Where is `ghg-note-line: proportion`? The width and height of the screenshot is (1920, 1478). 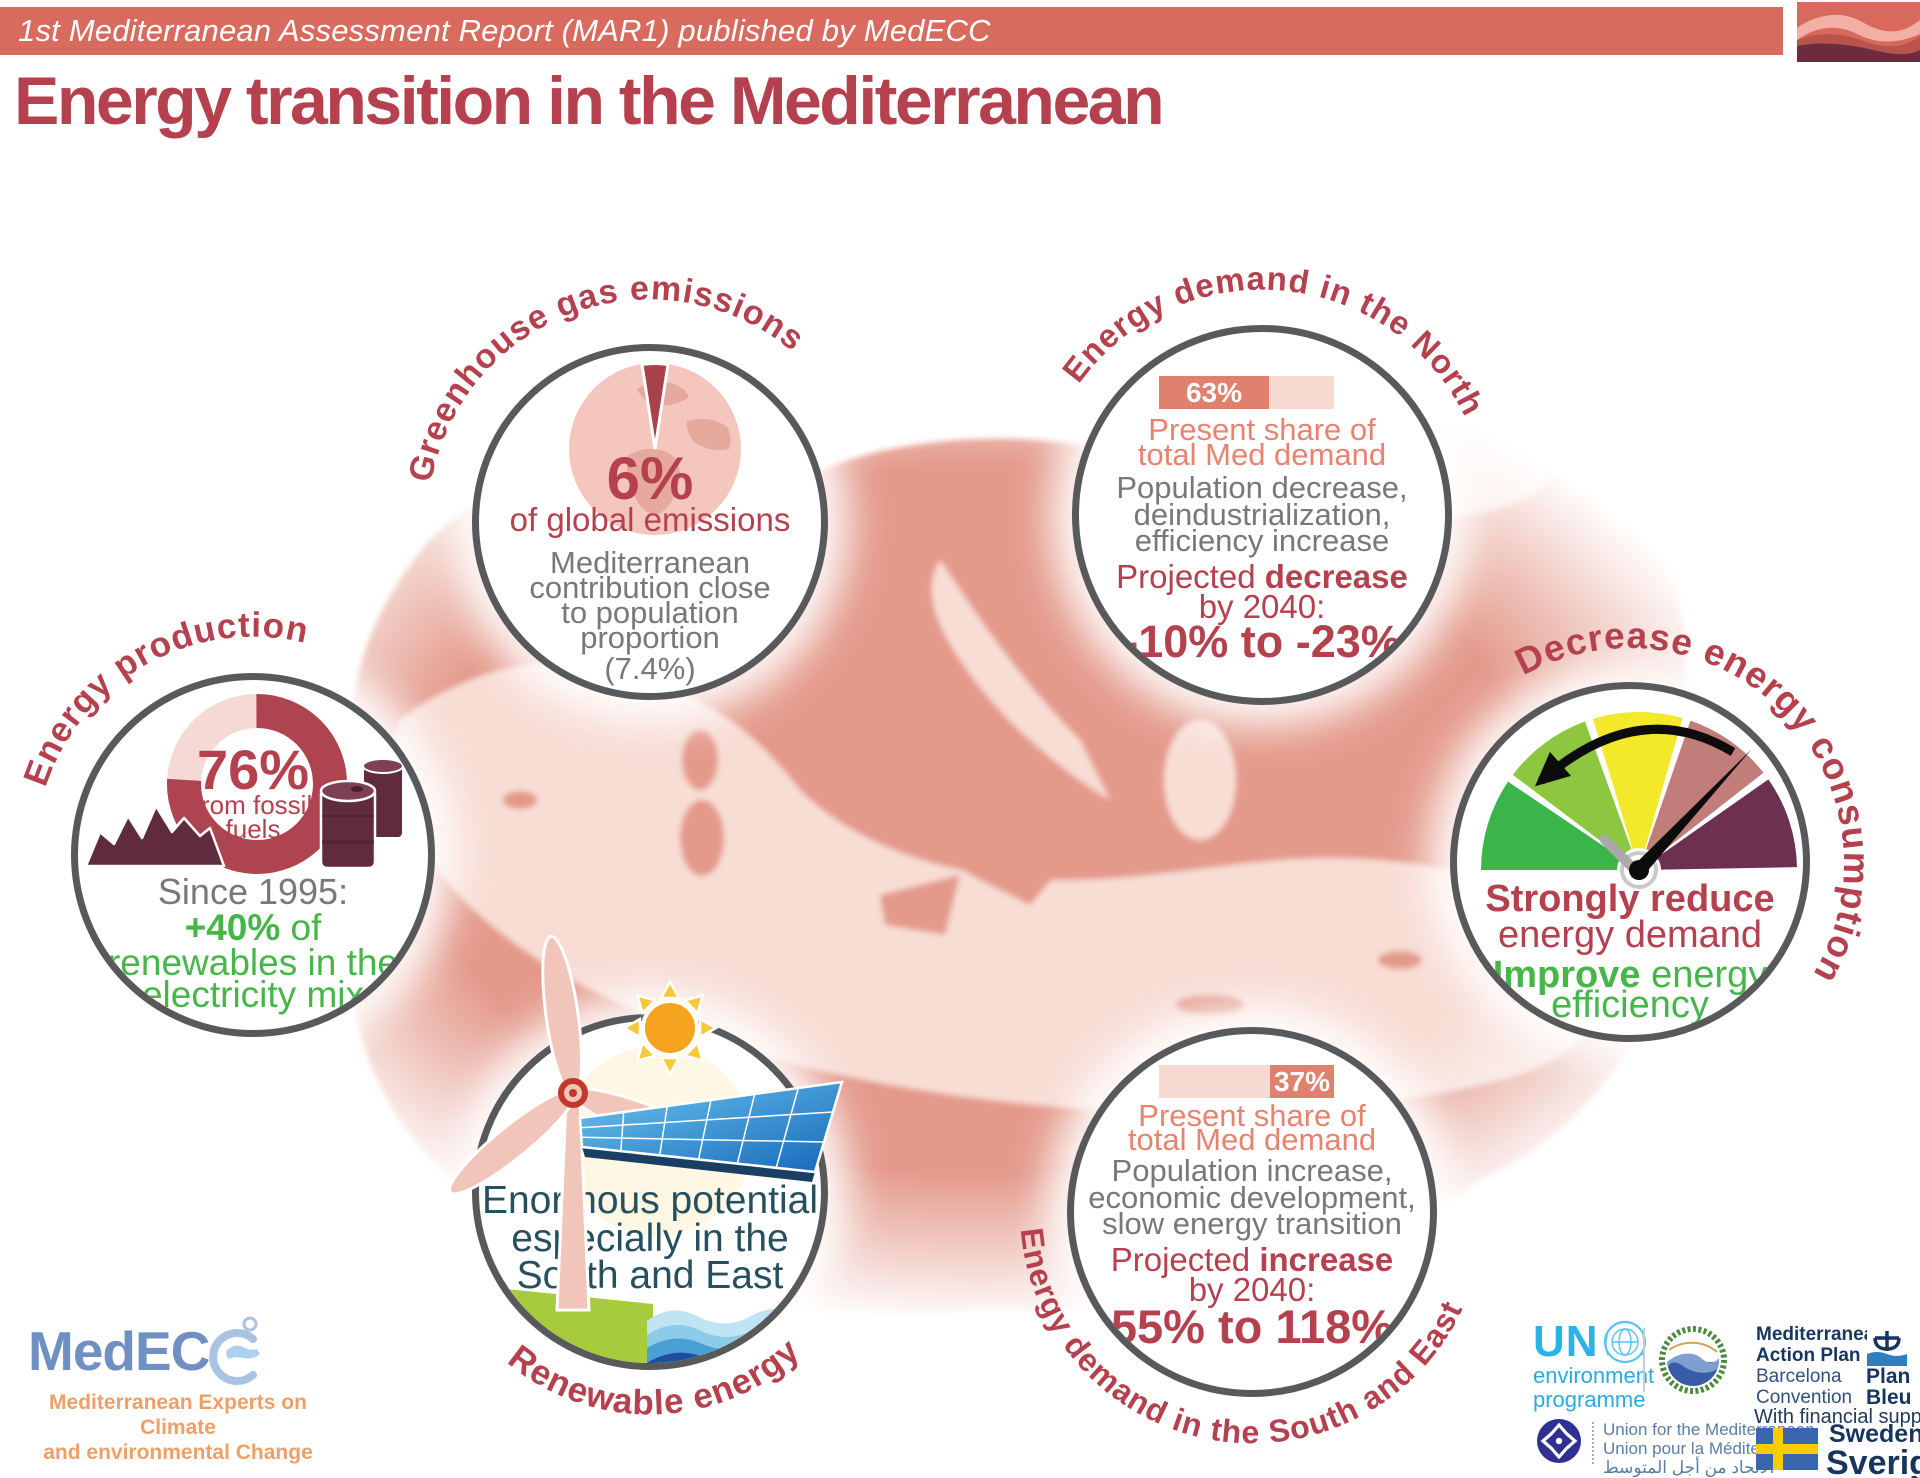
ghg-note-line: proportion is located at coordinates (650, 637).